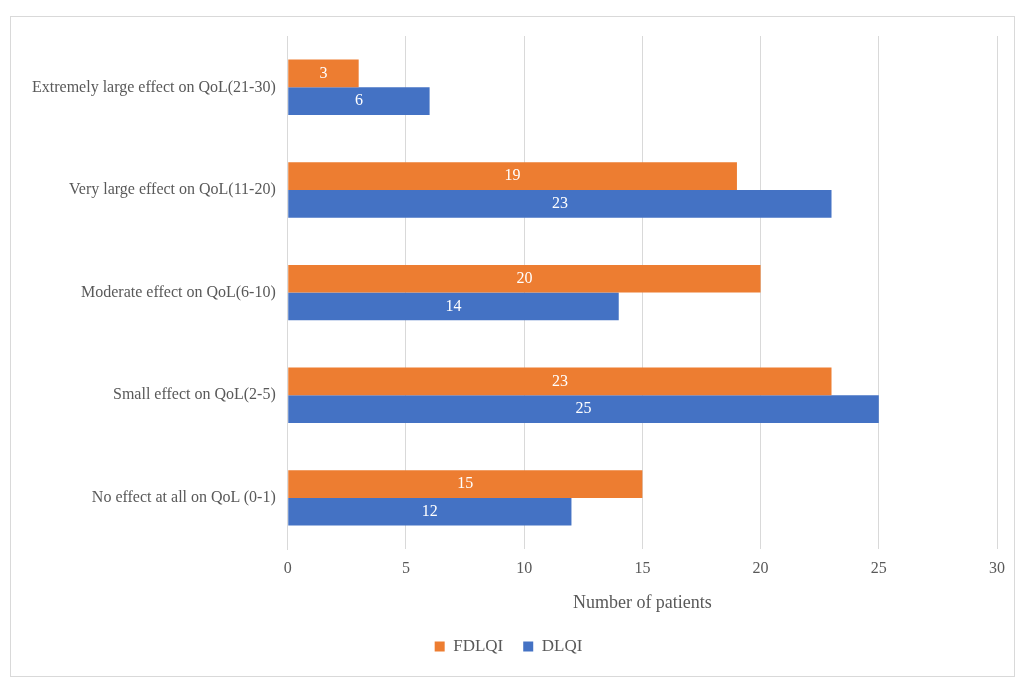 The height and width of the screenshot is (677, 1019). I want to click on x-tick-label: 25, so click(878, 567).